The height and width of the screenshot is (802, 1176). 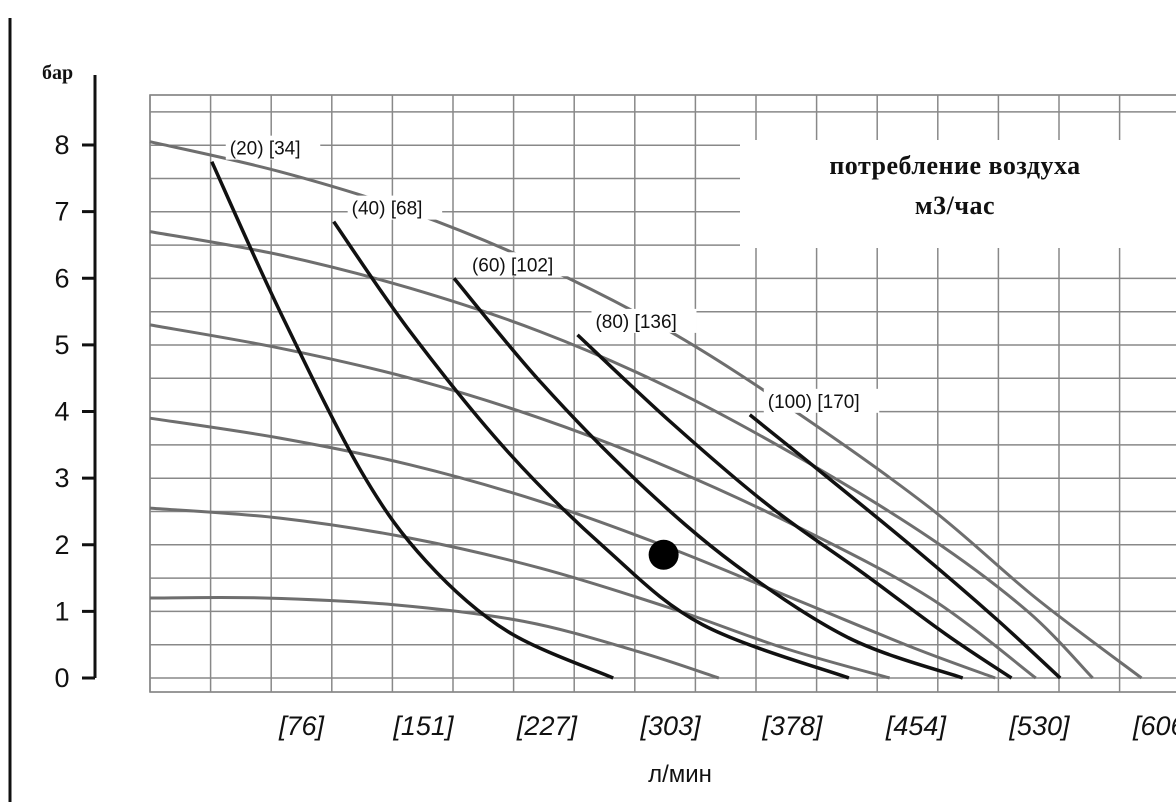 I want to click on chart-subtitle: м3/час, so click(x=955, y=205).